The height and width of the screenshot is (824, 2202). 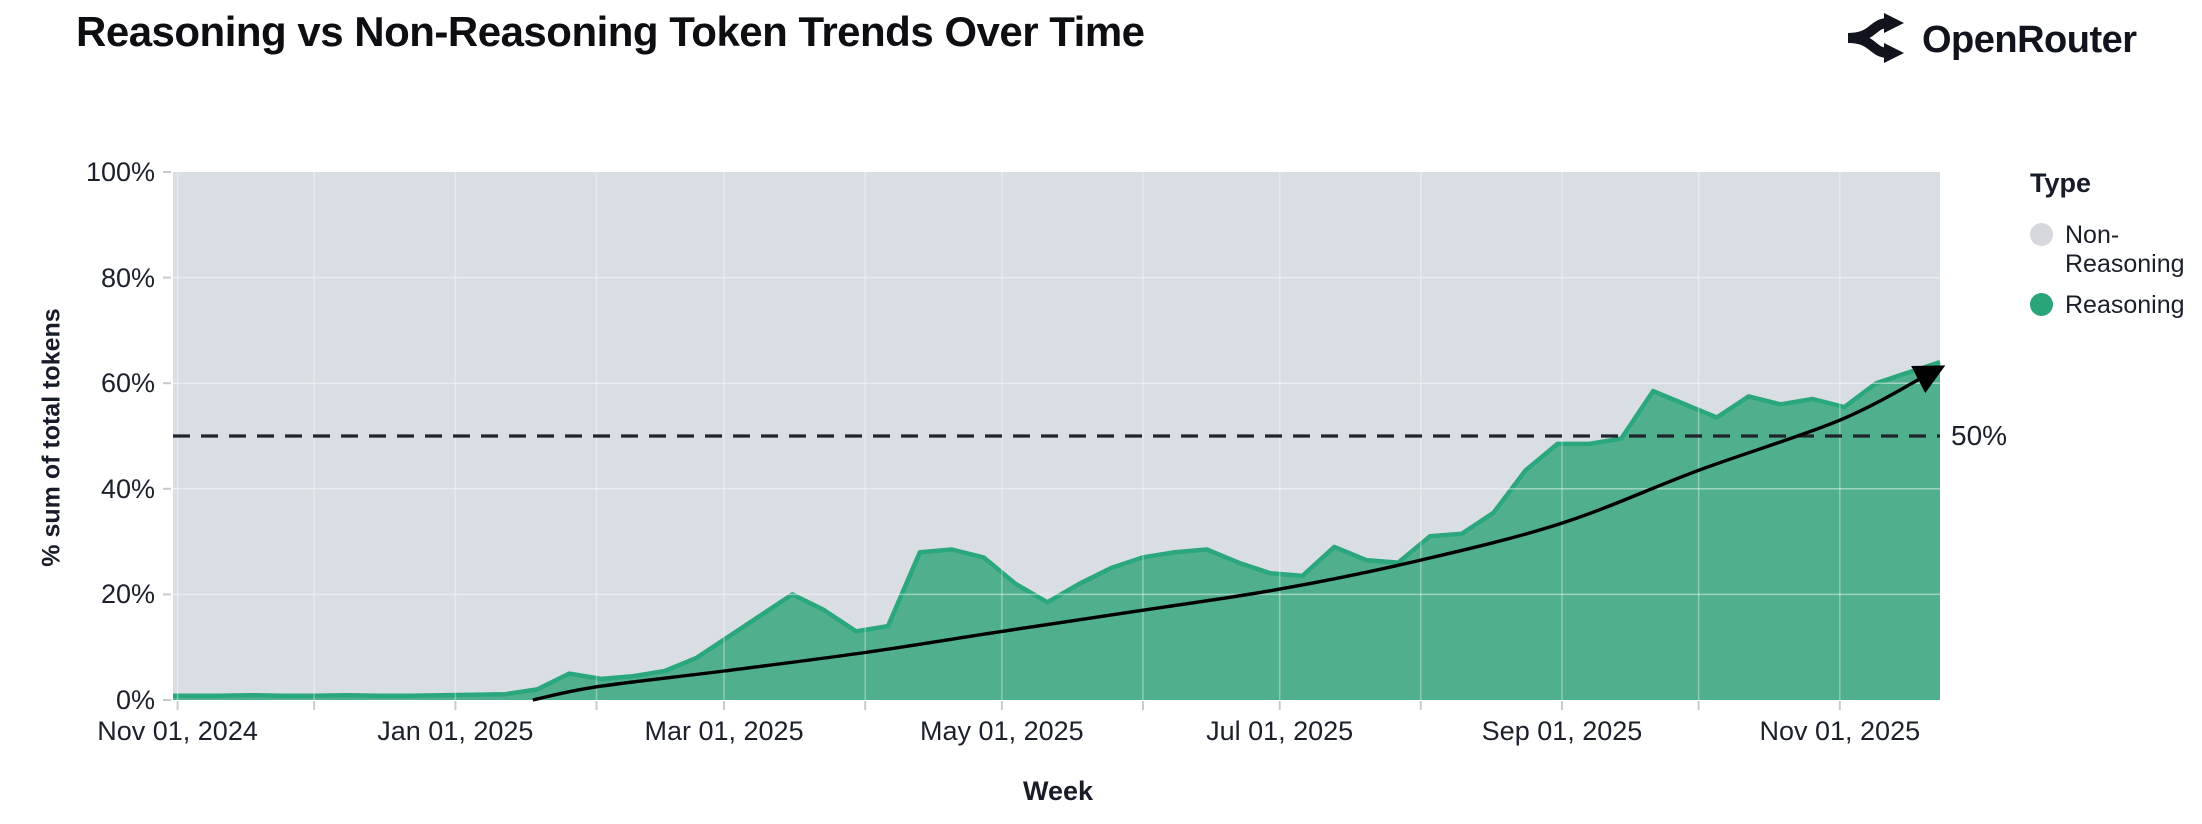 What do you see at coordinates (177, 731) in the screenshot?
I see `x-tick-label: Nov 01, 2024` at bounding box center [177, 731].